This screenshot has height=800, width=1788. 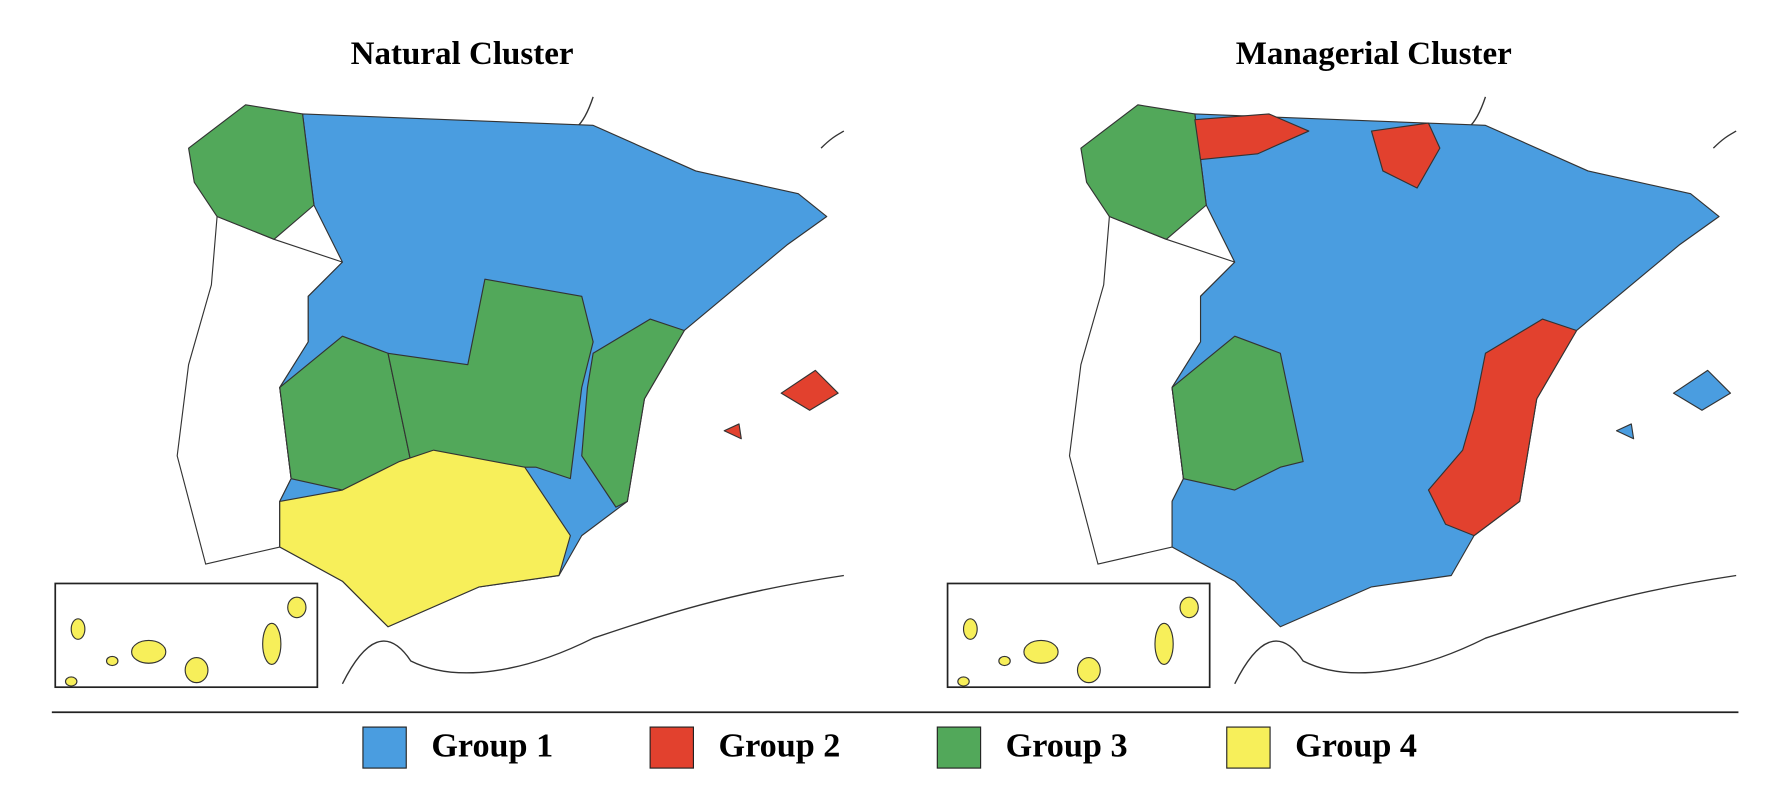 What do you see at coordinates (462, 54) in the screenshot?
I see `map-title: Natural Cluster` at bounding box center [462, 54].